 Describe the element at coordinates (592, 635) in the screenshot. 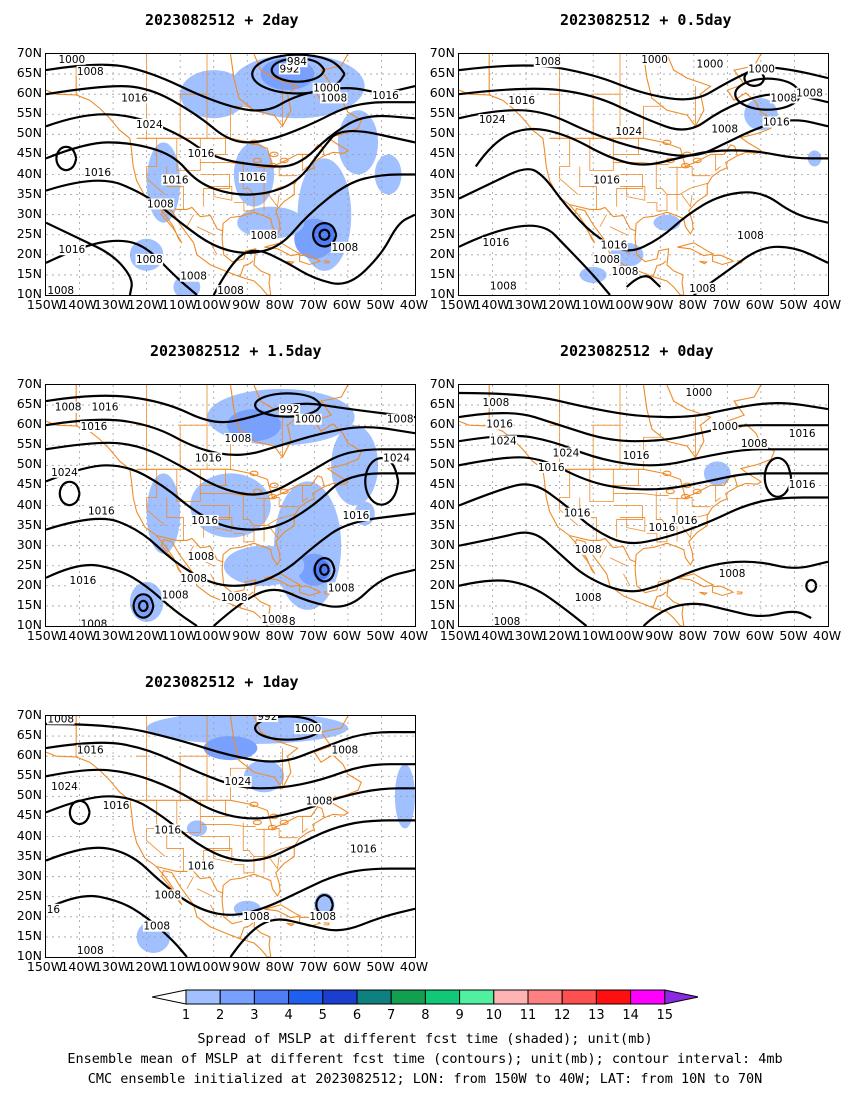

I see `lon-tick-label: 110W` at that location.